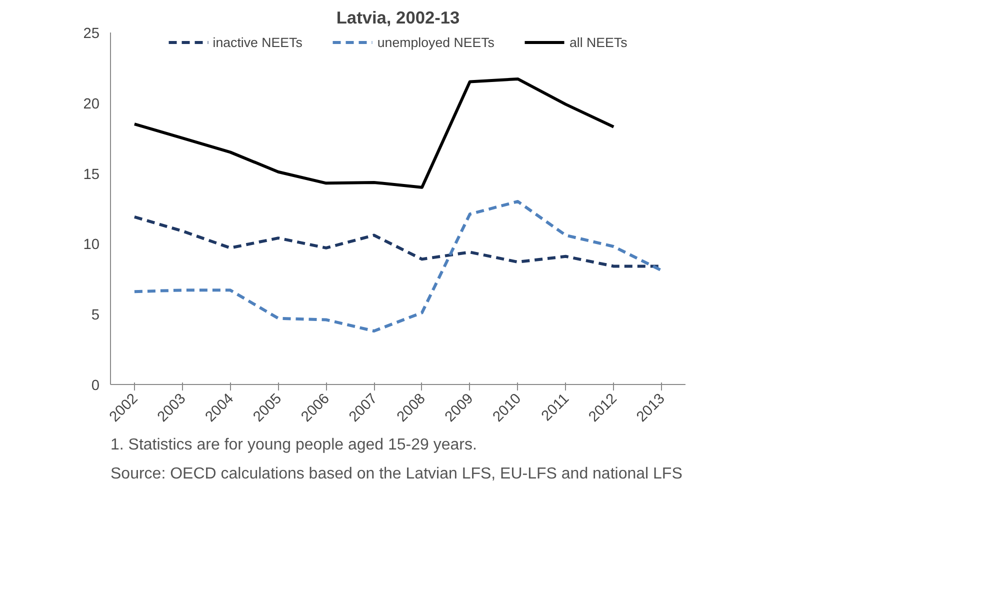  What do you see at coordinates (598, 42) in the screenshot?
I see `legend-label: all NEETs` at bounding box center [598, 42].